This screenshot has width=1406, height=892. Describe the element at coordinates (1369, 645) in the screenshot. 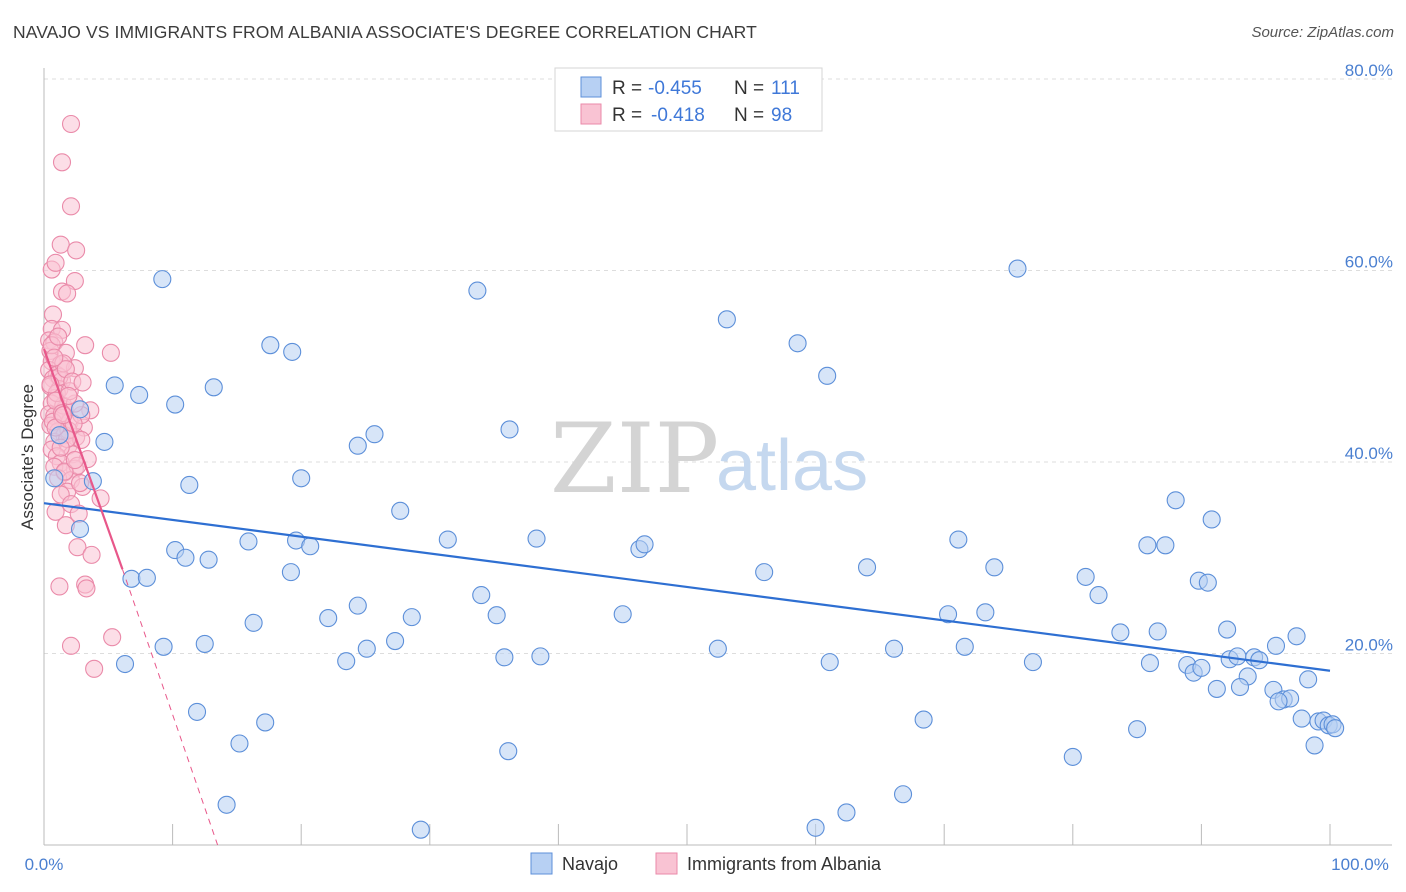

I see `y-tick-label-20: 20.0%` at that location.